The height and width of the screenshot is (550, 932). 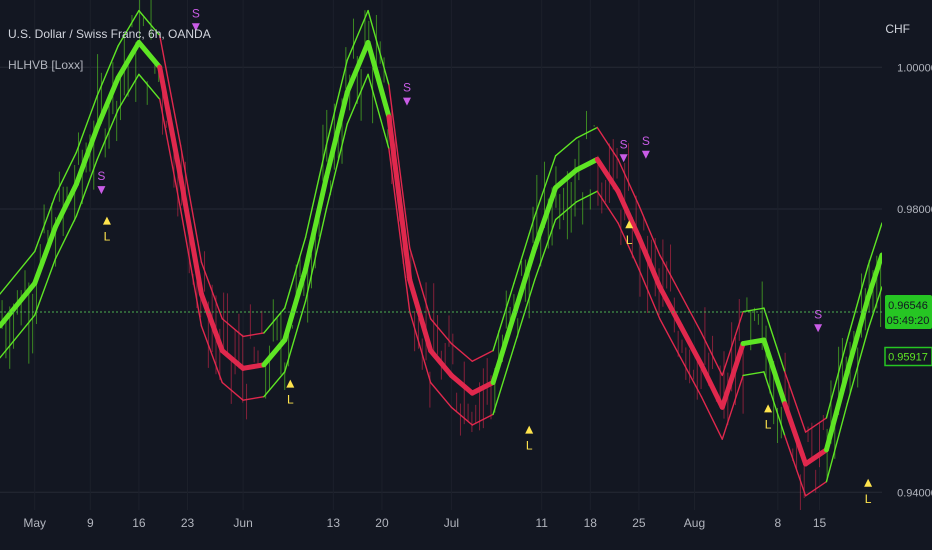 I want to click on indicator-price-value: 0.95917, so click(x=908, y=358).